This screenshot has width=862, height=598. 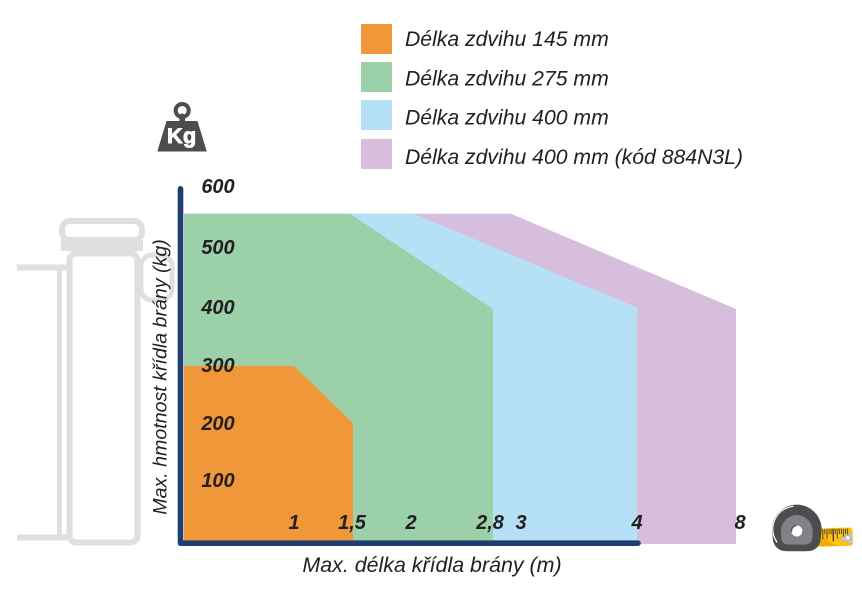 I want to click on svg-text: Délka zdvihu 400 mm, so click(x=507, y=118).